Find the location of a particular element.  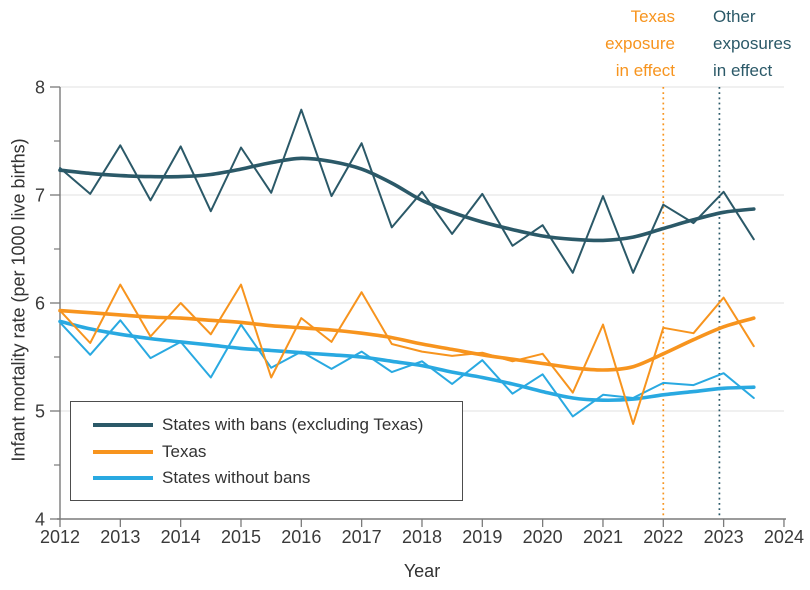

x-tick-label-2013: 2013 is located at coordinates (120, 537).